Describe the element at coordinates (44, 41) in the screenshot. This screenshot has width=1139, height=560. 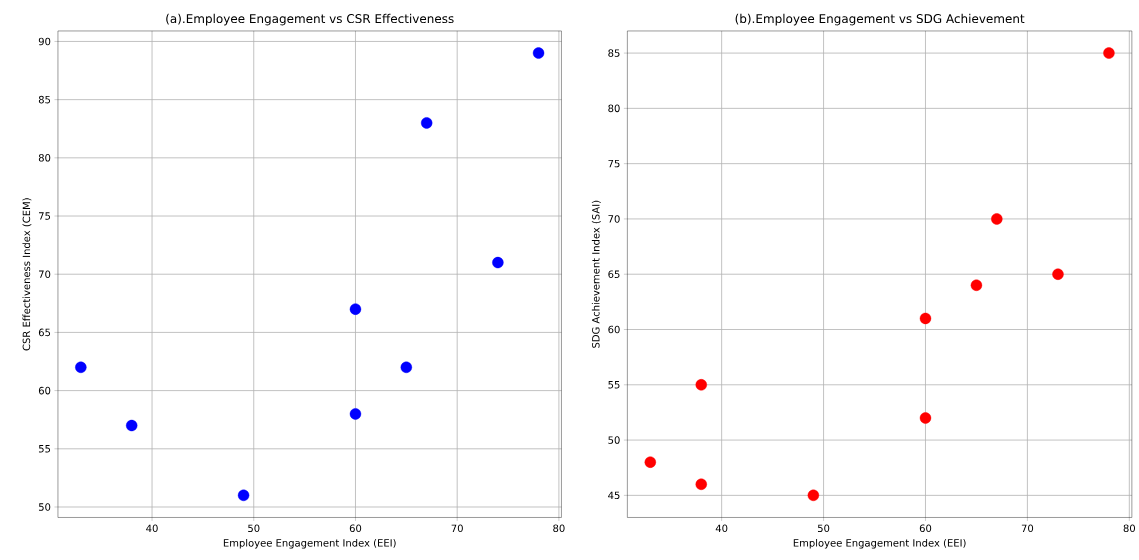
I see `y-tick-label: 90` at that location.